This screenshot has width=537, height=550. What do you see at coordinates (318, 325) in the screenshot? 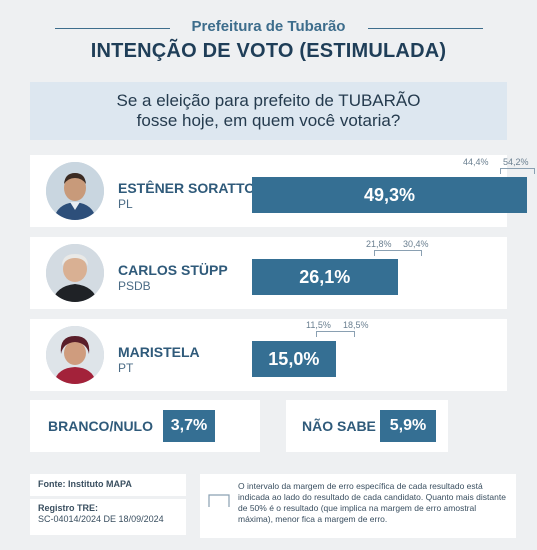
I see `error-low-label: 11,5%` at bounding box center [318, 325].